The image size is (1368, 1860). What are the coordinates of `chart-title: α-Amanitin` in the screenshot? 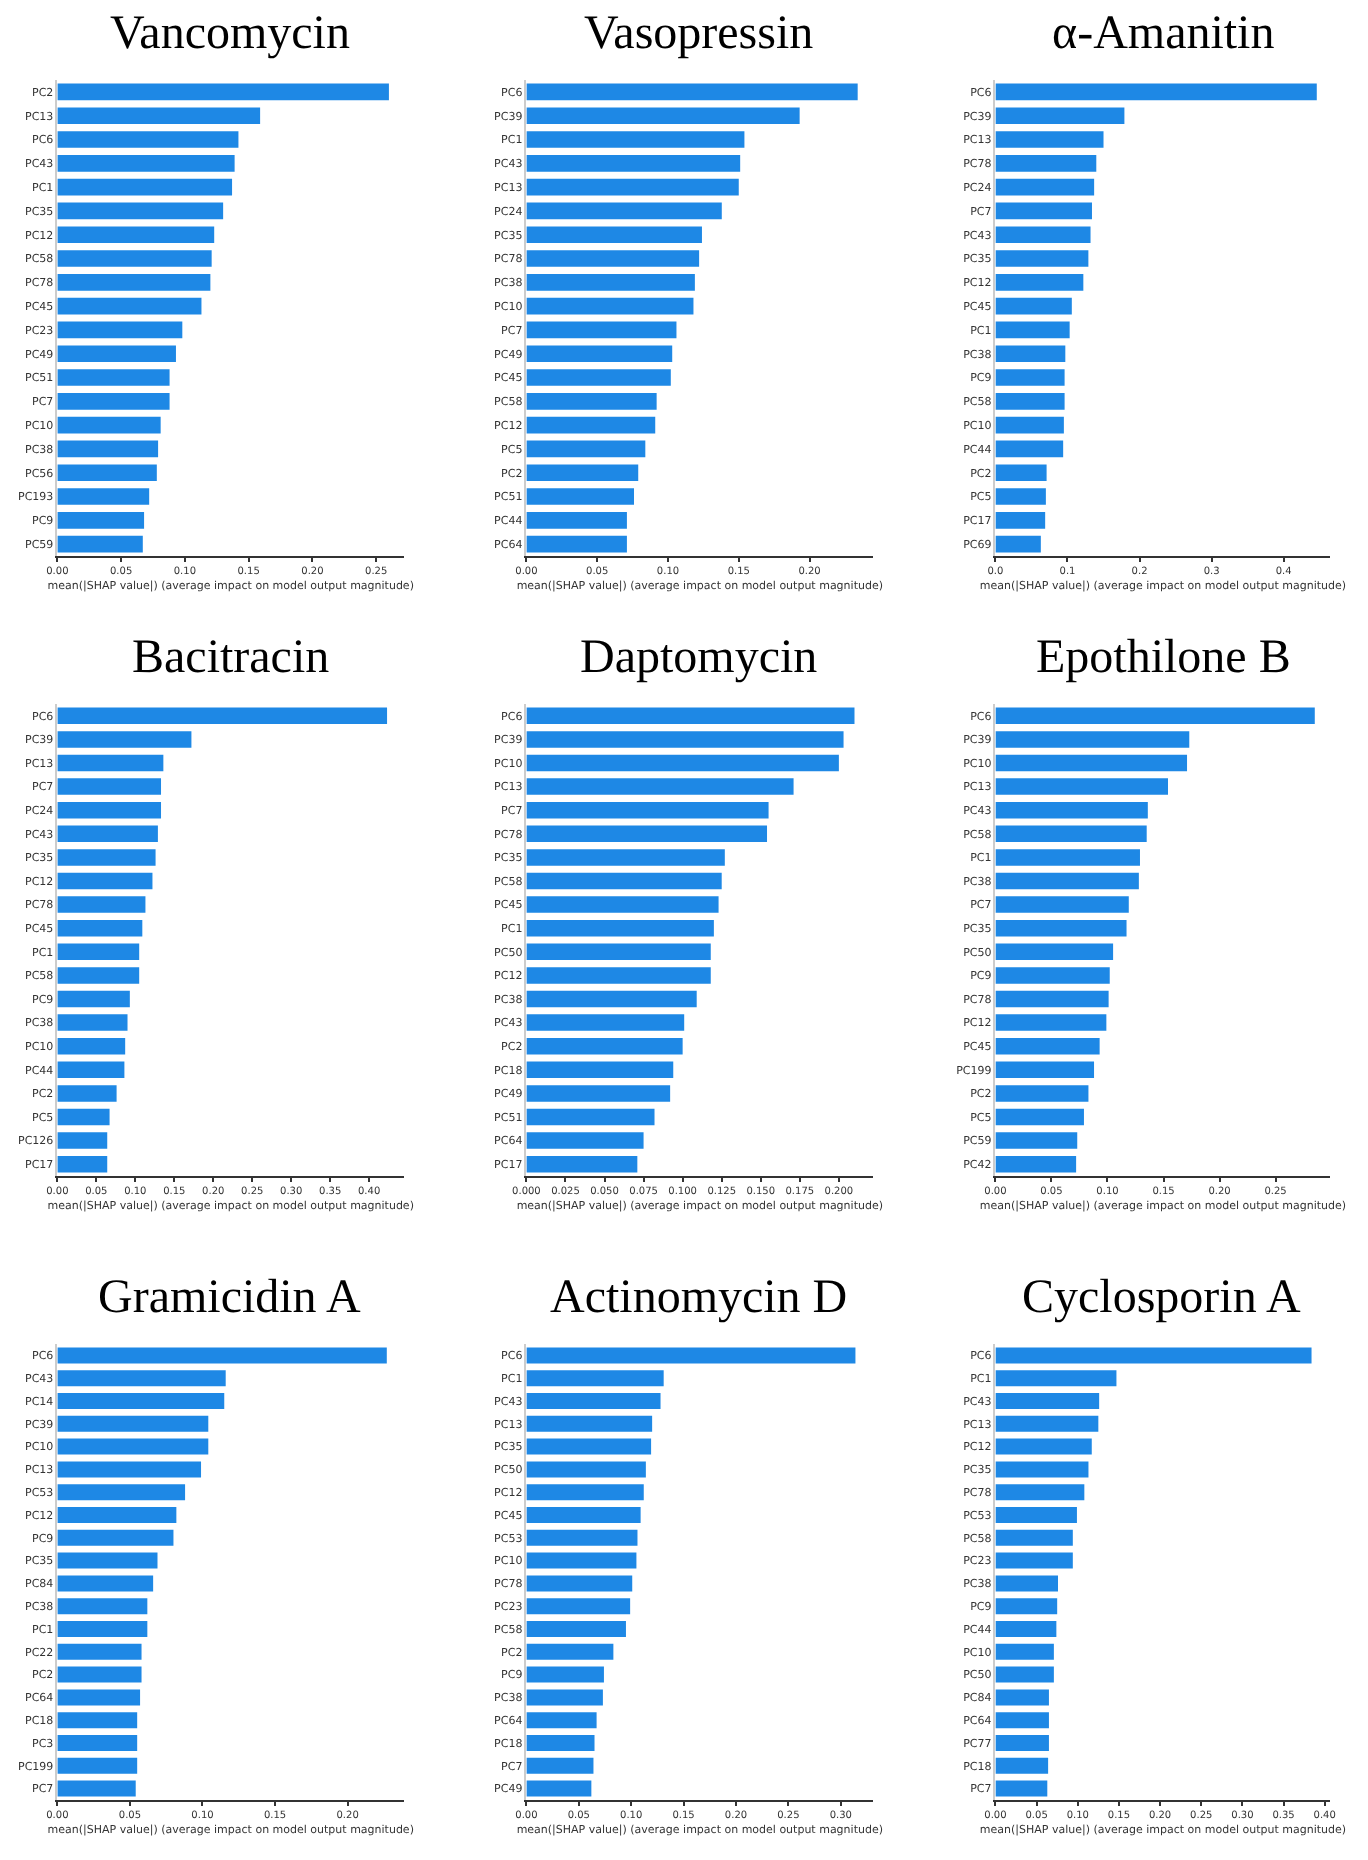 It's located at (1163, 34).